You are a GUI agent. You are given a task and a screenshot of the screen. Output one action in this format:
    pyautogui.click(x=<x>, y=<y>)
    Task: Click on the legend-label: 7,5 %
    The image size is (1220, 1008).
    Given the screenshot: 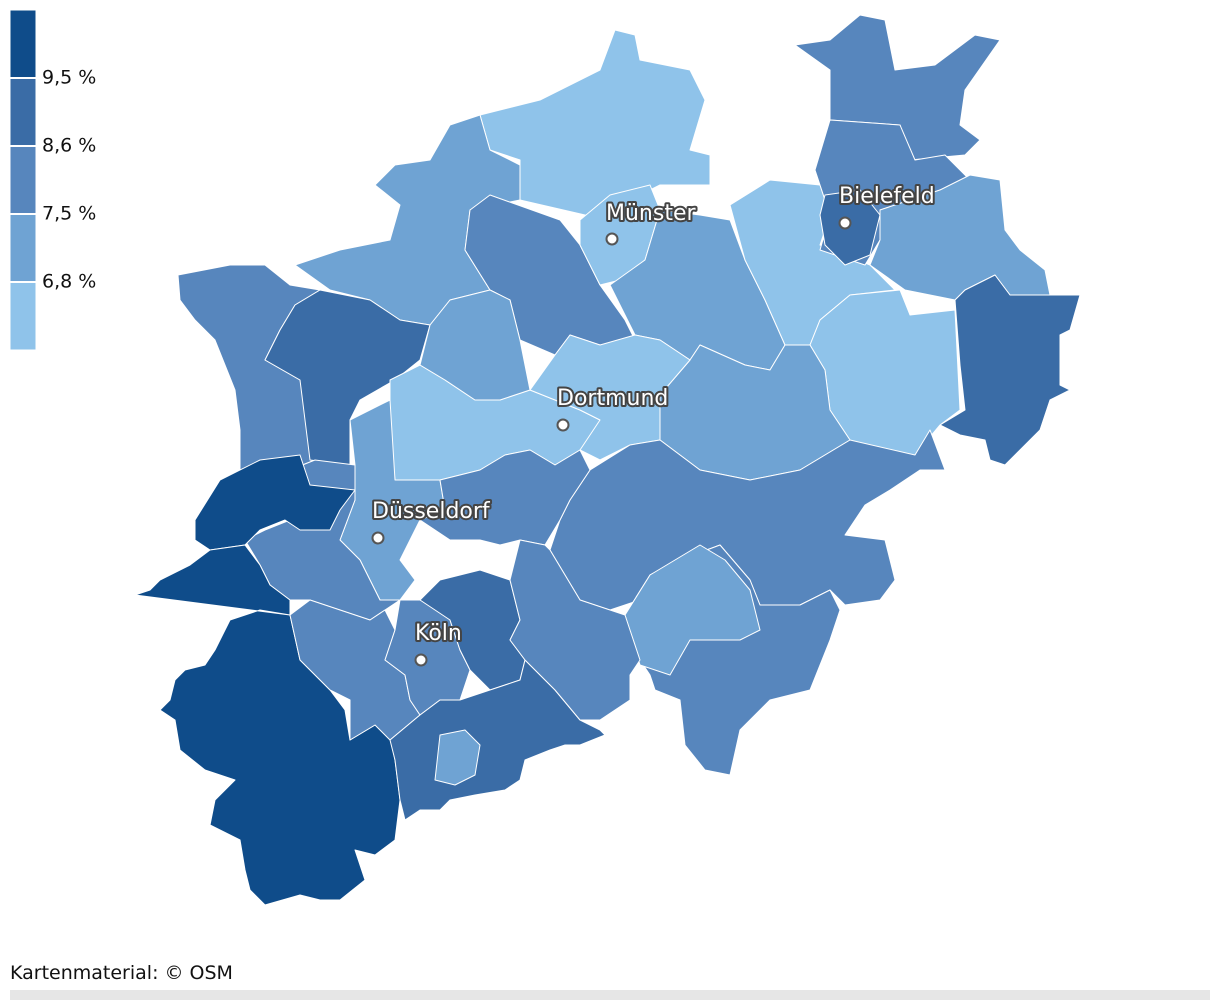 What is the action you would take?
    pyautogui.click(x=69, y=214)
    